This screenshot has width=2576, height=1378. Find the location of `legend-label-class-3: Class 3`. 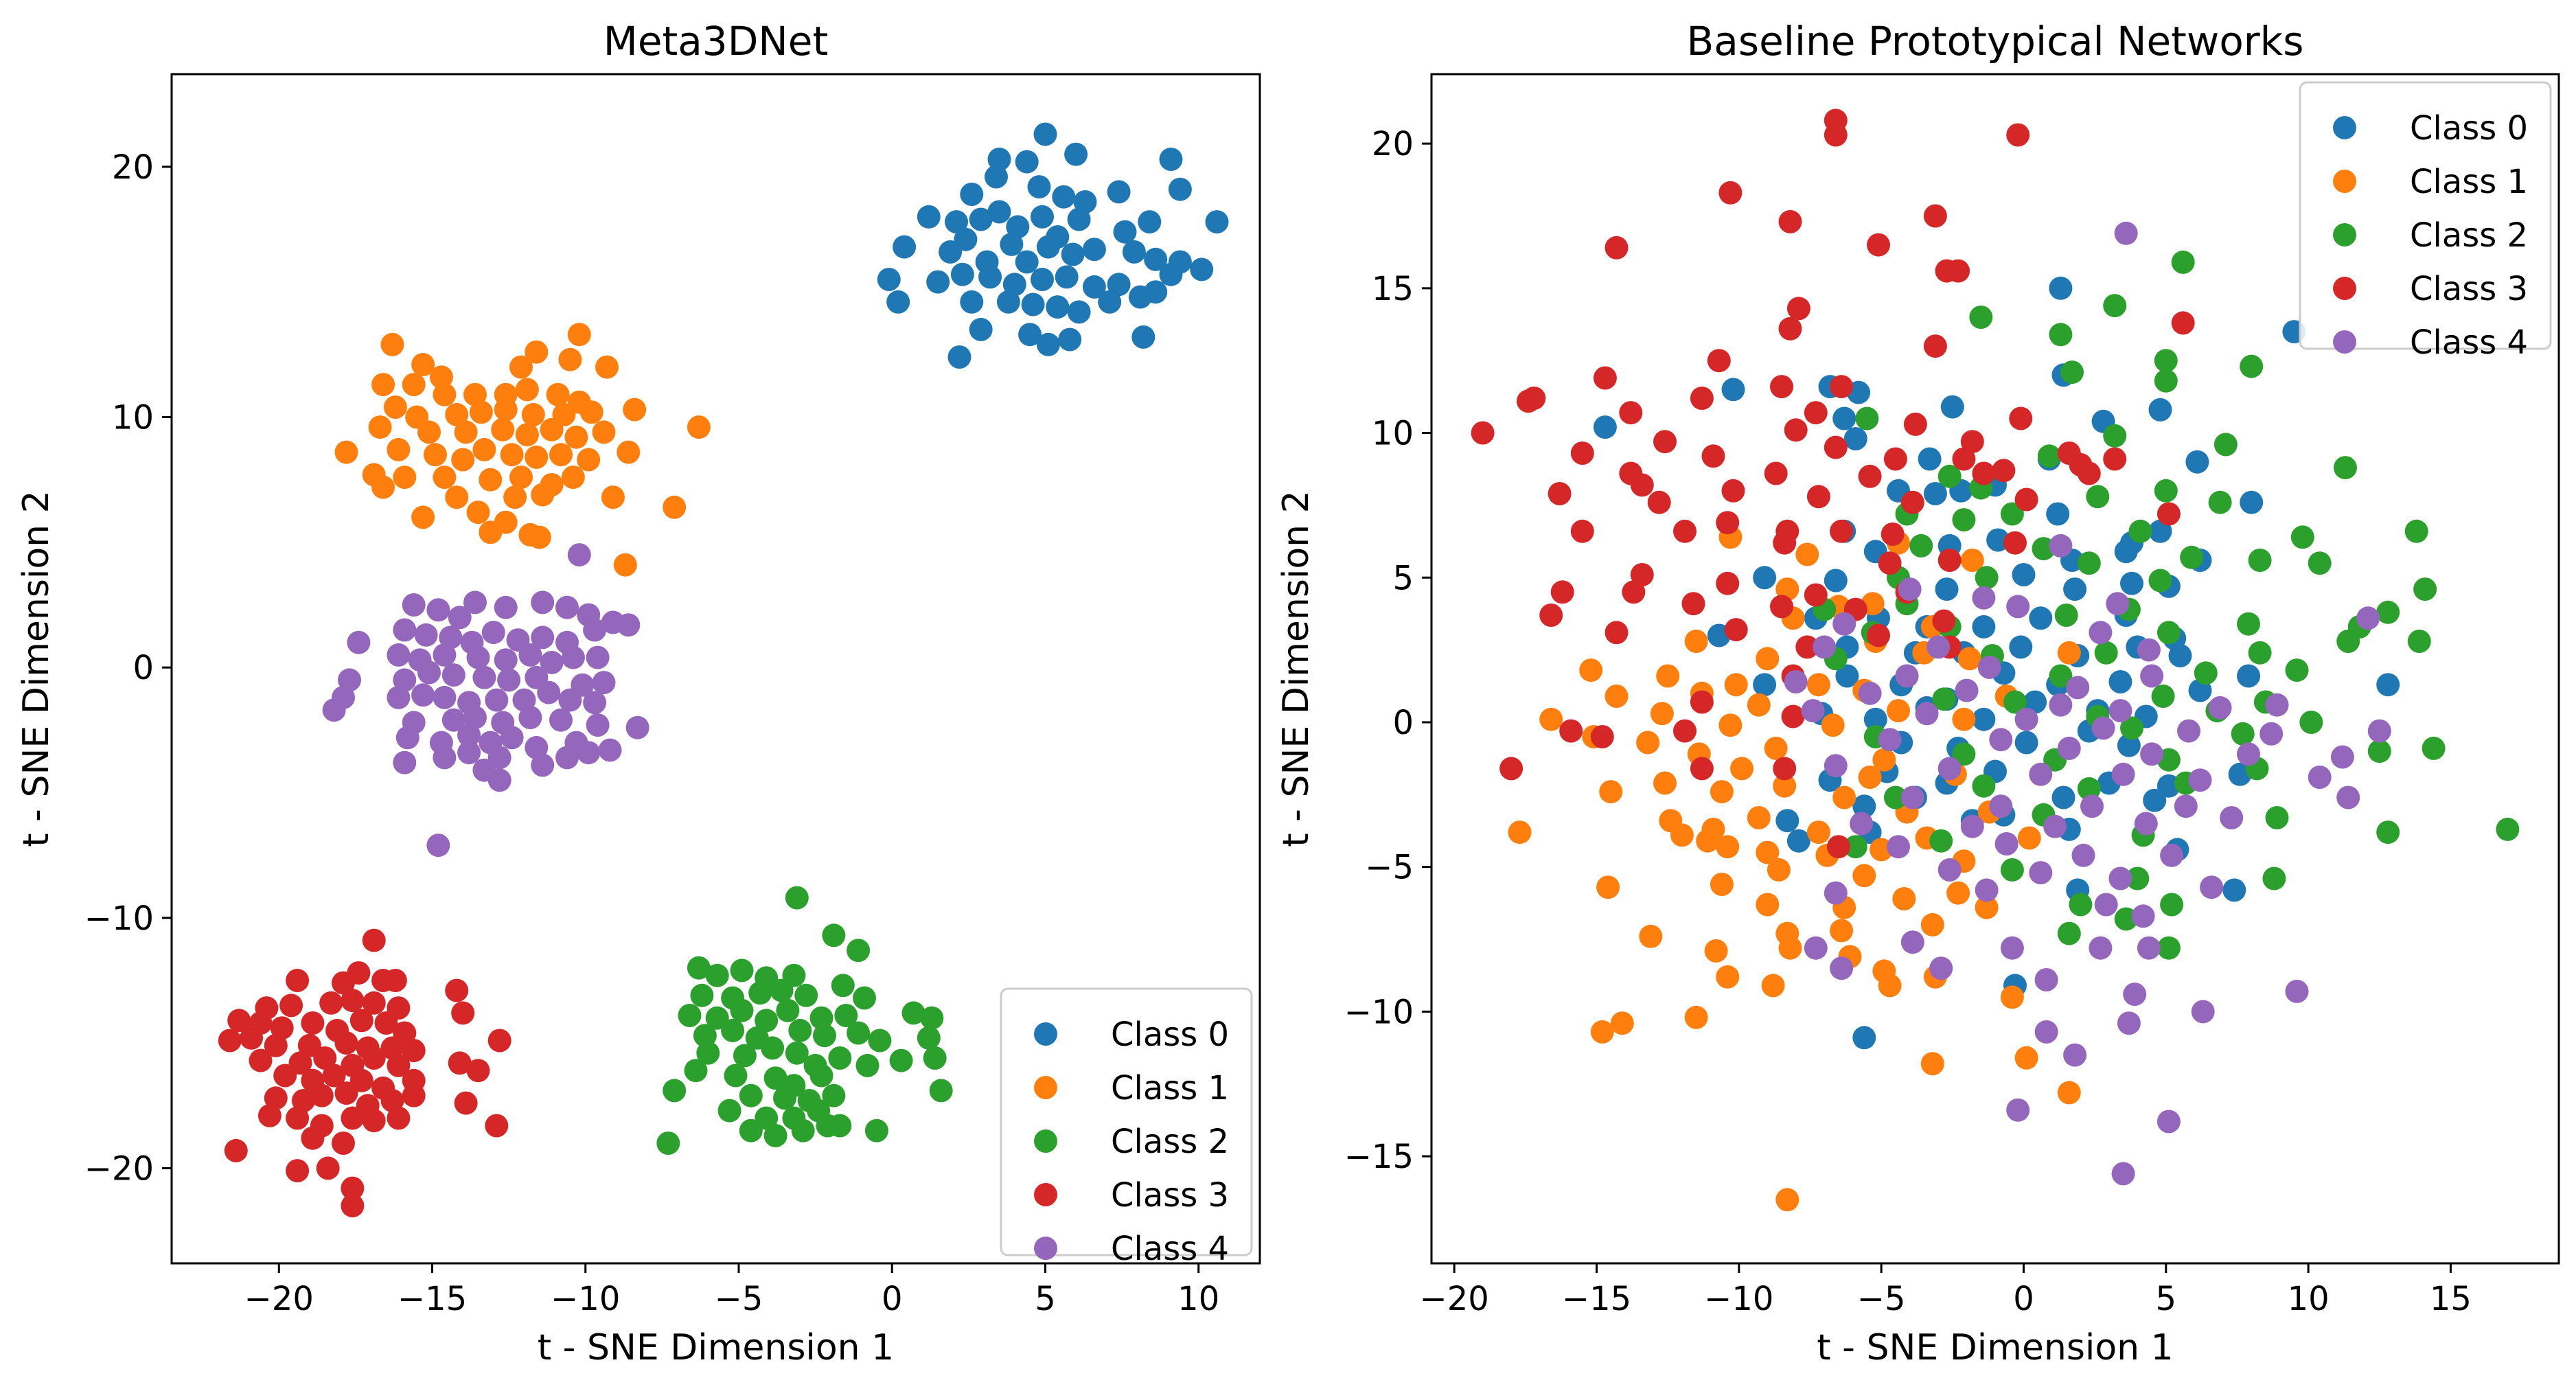

legend-label-class-3: Class 3 is located at coordinates (1170, 1195).